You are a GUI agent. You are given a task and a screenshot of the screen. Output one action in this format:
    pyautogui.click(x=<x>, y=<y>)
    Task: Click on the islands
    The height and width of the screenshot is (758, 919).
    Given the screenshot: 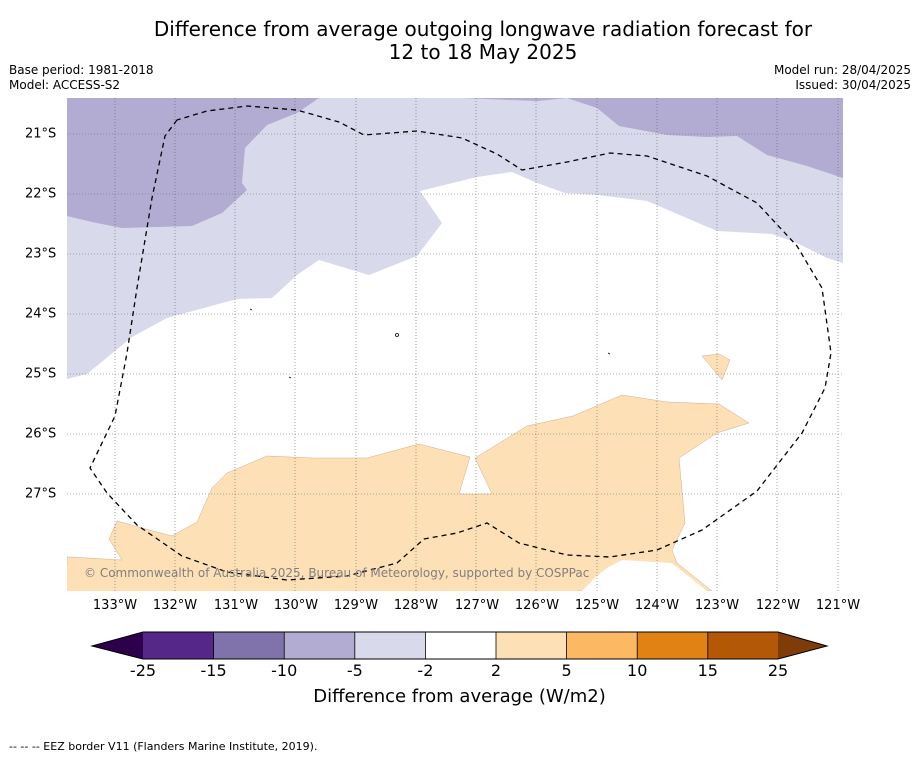 What is the action you would take?
    pyautogui.click(x=430, y=343)
    